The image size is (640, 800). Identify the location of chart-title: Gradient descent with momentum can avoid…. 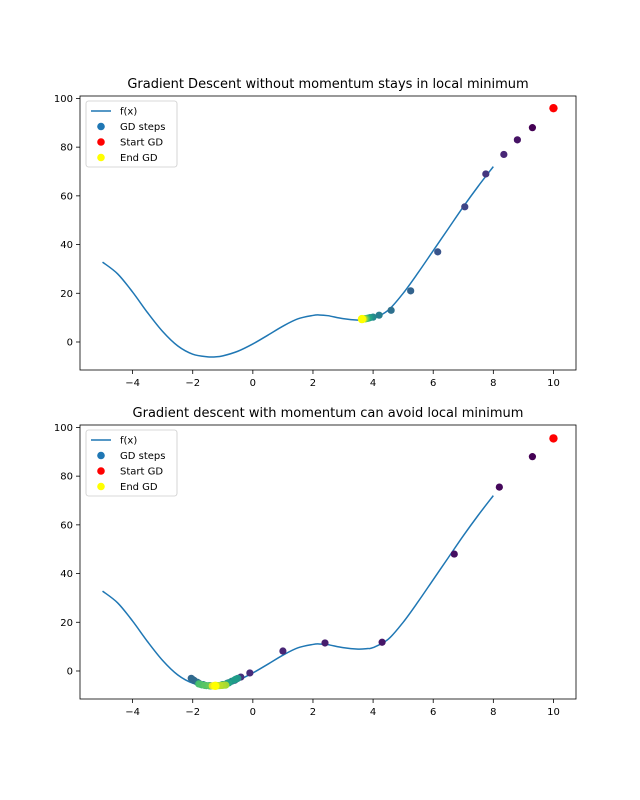
(328, 413).